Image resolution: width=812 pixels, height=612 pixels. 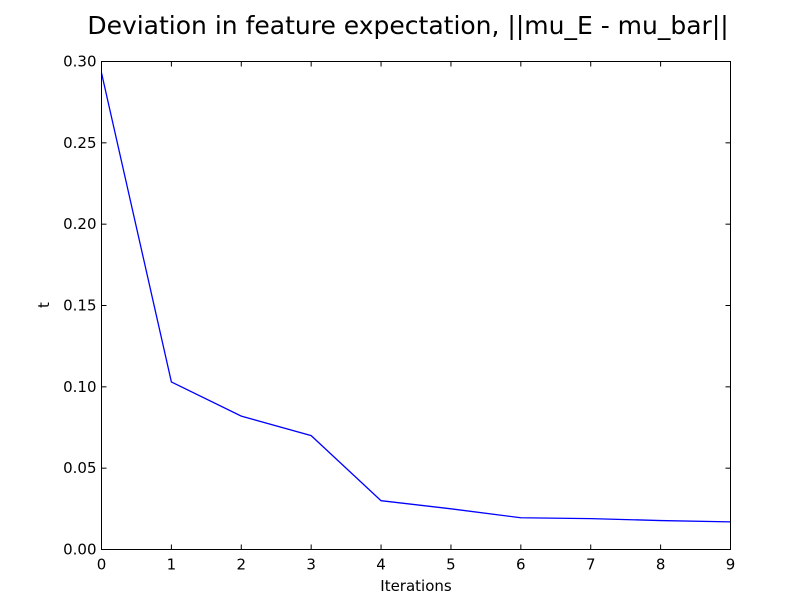 I want to click on x-tick-label: 9, so click(x=731, y=565).